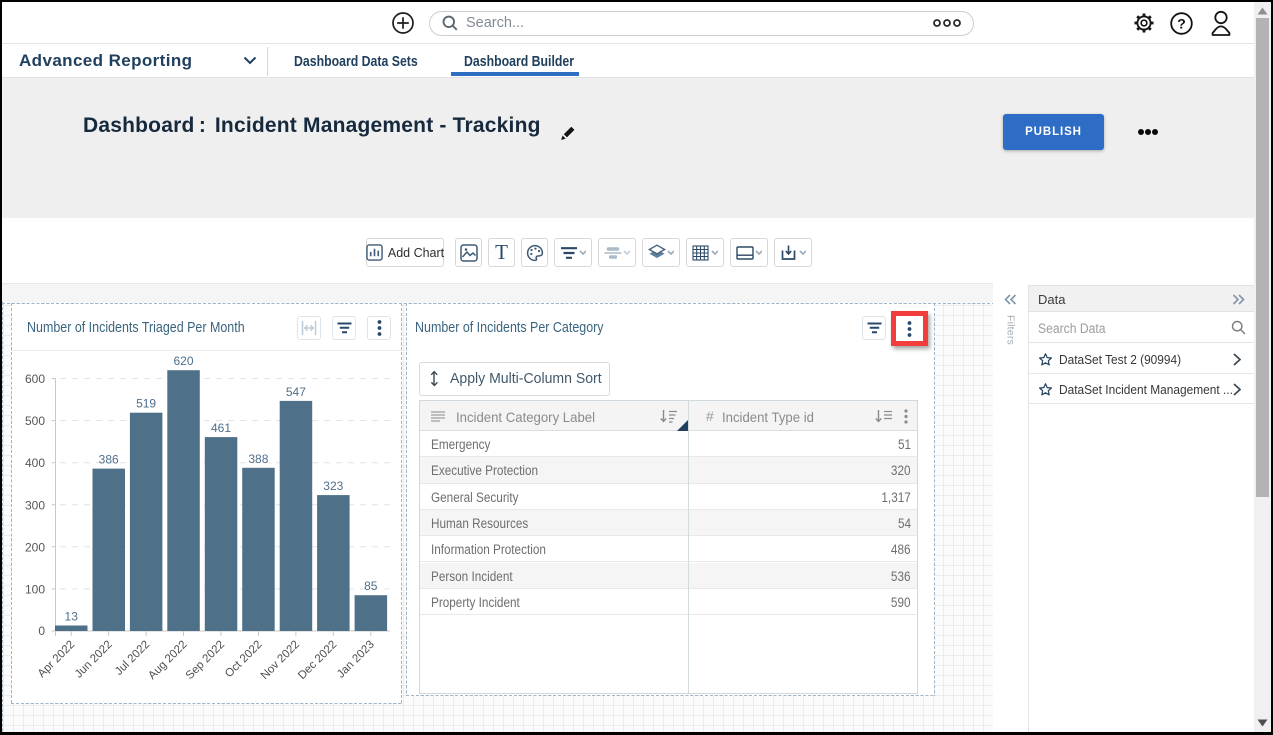 Image resolution: width=1273 pixels, height=735 pixels. Describe the element at coordinates (146, 403) in the screenshot. I see `svg-text: 519` at that location.